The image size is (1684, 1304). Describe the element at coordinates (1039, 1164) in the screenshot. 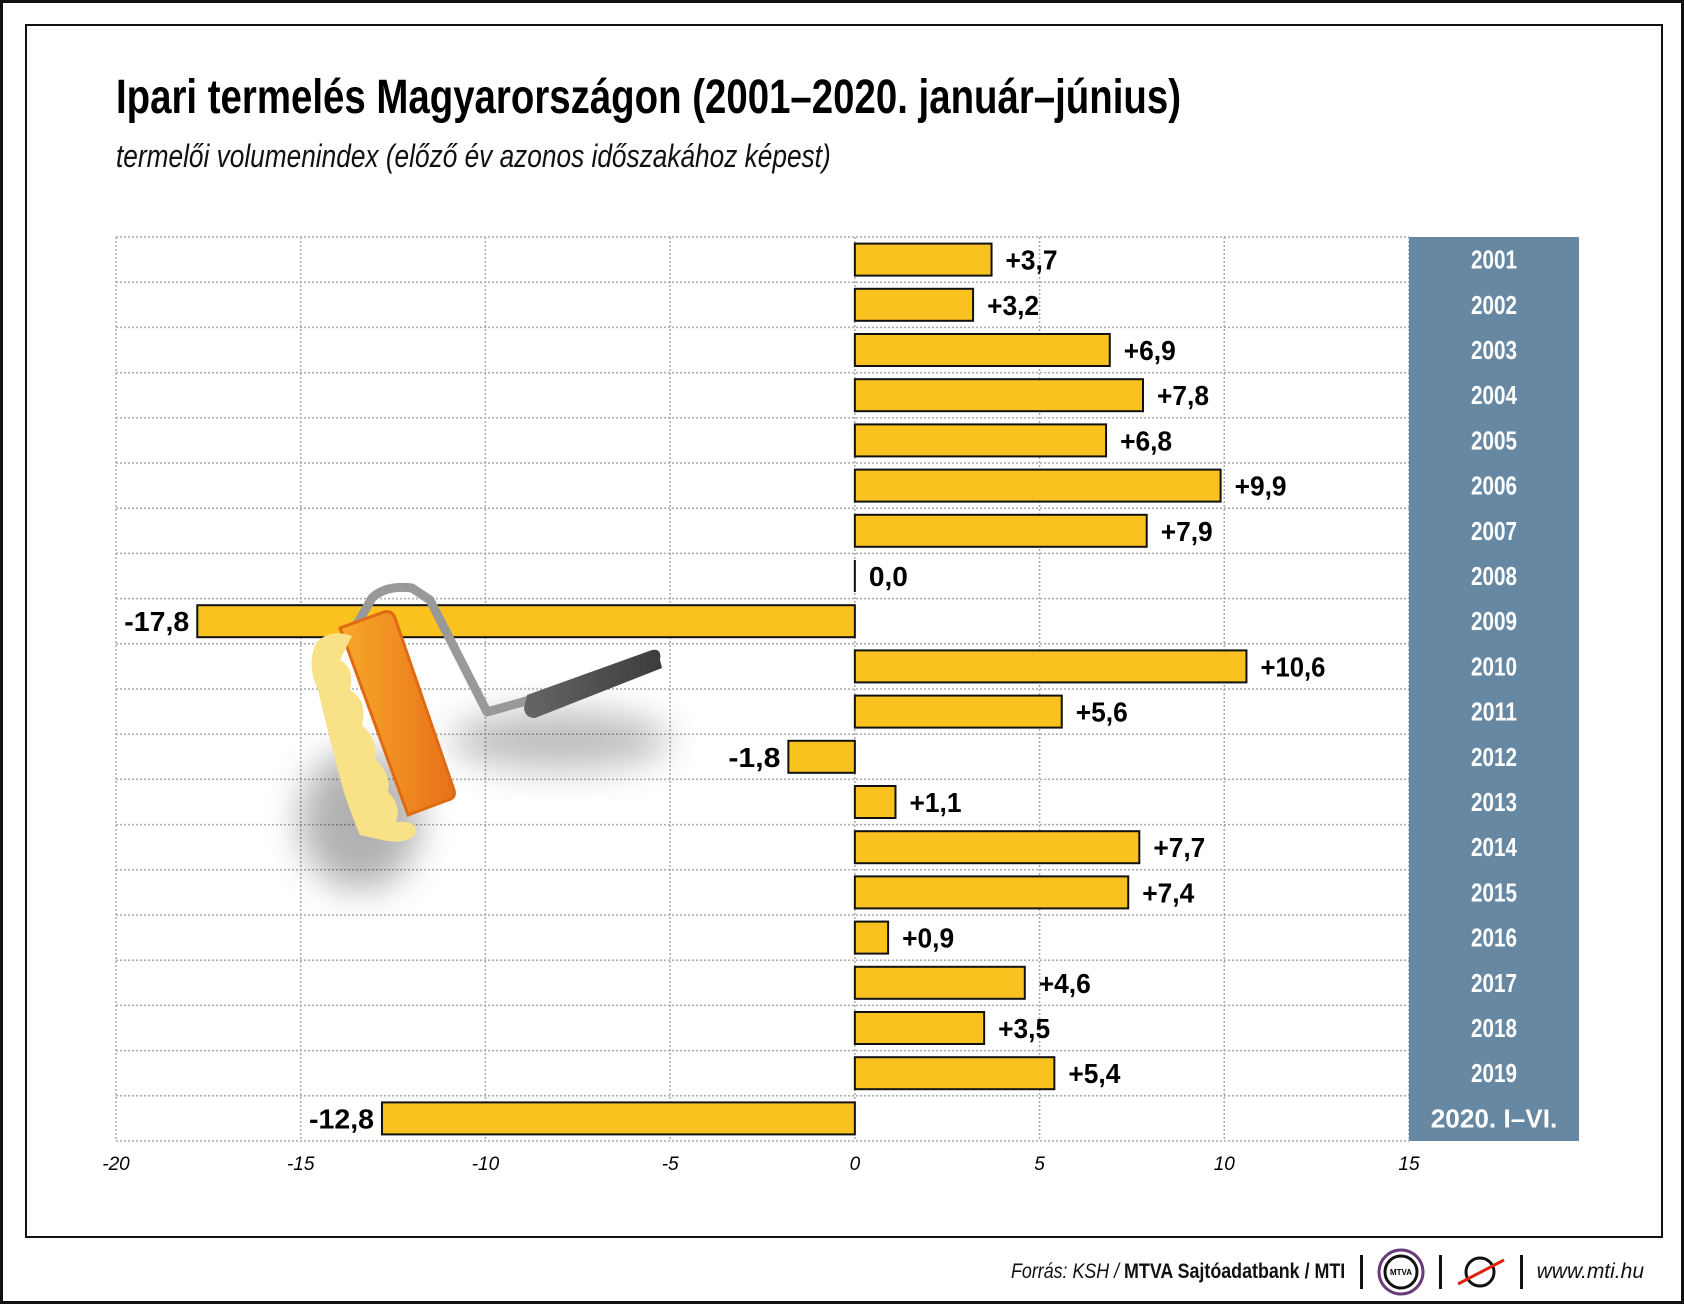

I see `x-tick-label: 5` at that location.